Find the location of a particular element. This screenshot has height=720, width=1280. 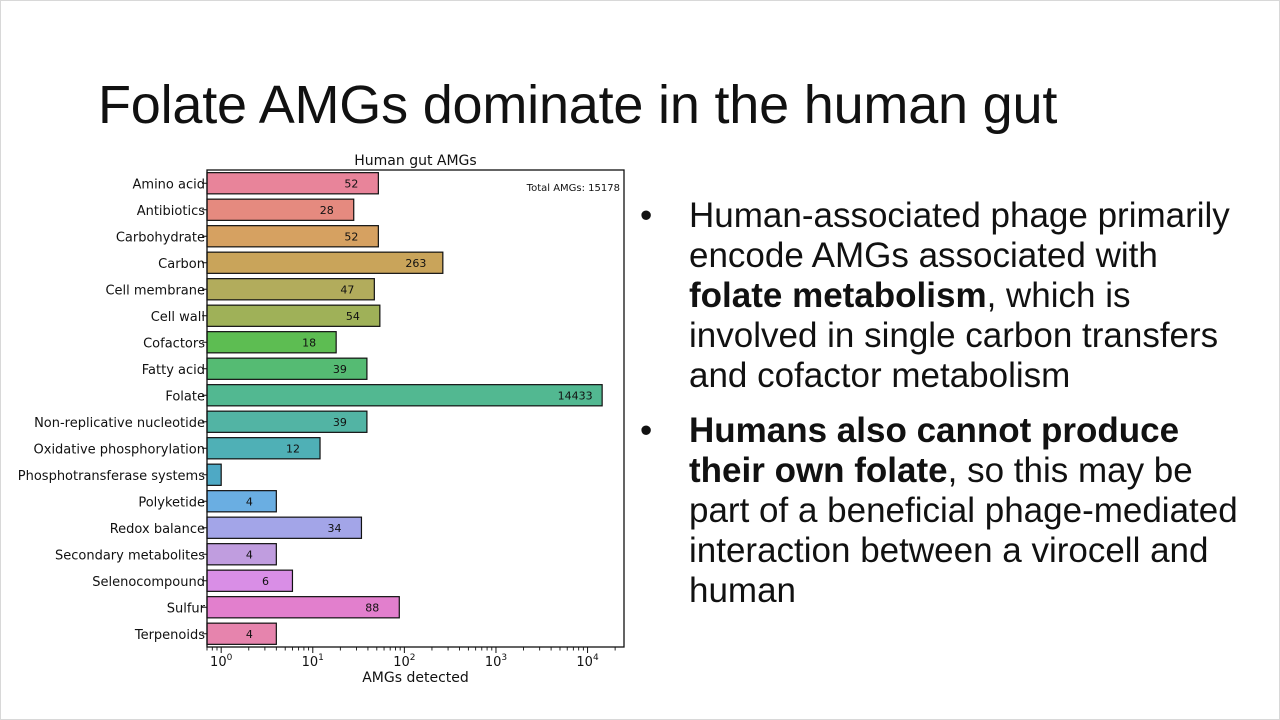

bar-value-label: 6 is located at coordinates (265, 581).